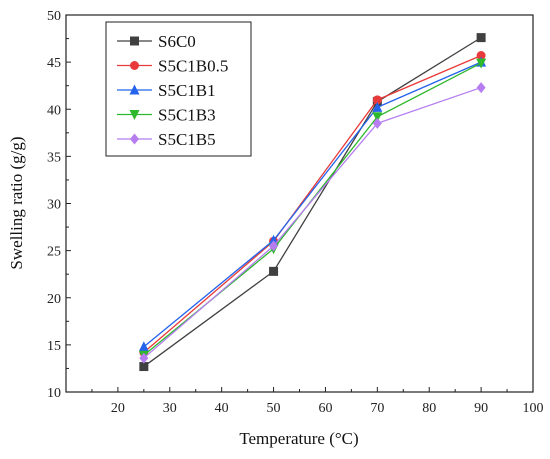 The height and width of the screenshot is (459, 550). Describe the element at coordinates (170, 408) in the screenshot. I see `x-tick-label: 30` at that location.